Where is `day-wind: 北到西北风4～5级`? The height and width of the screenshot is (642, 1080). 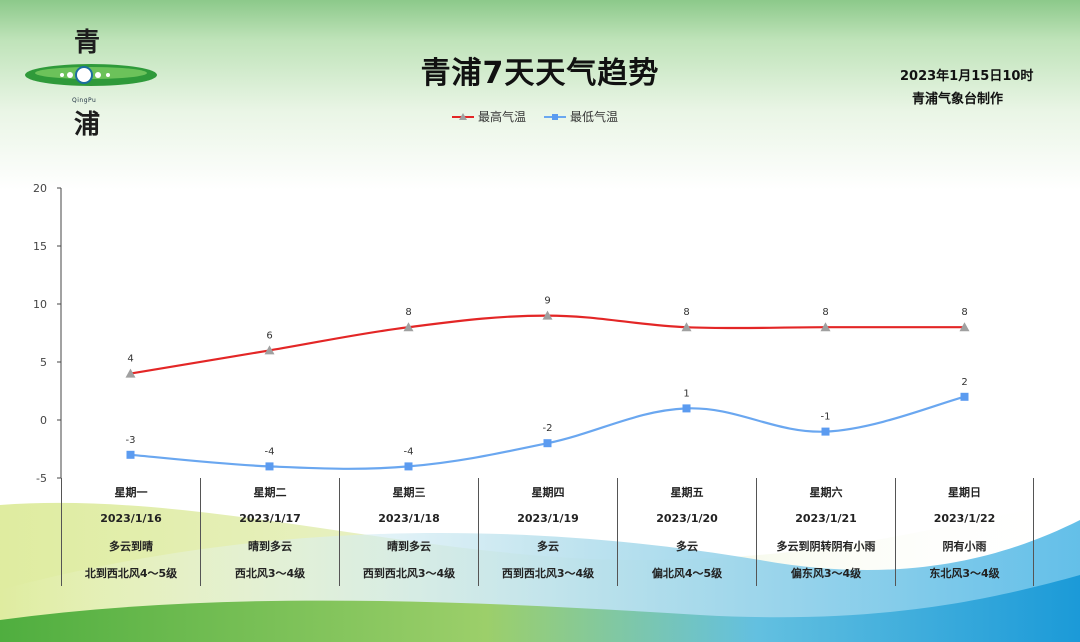 day-wind: 北到西北风4～5级 is located at coordinates (131, 573).